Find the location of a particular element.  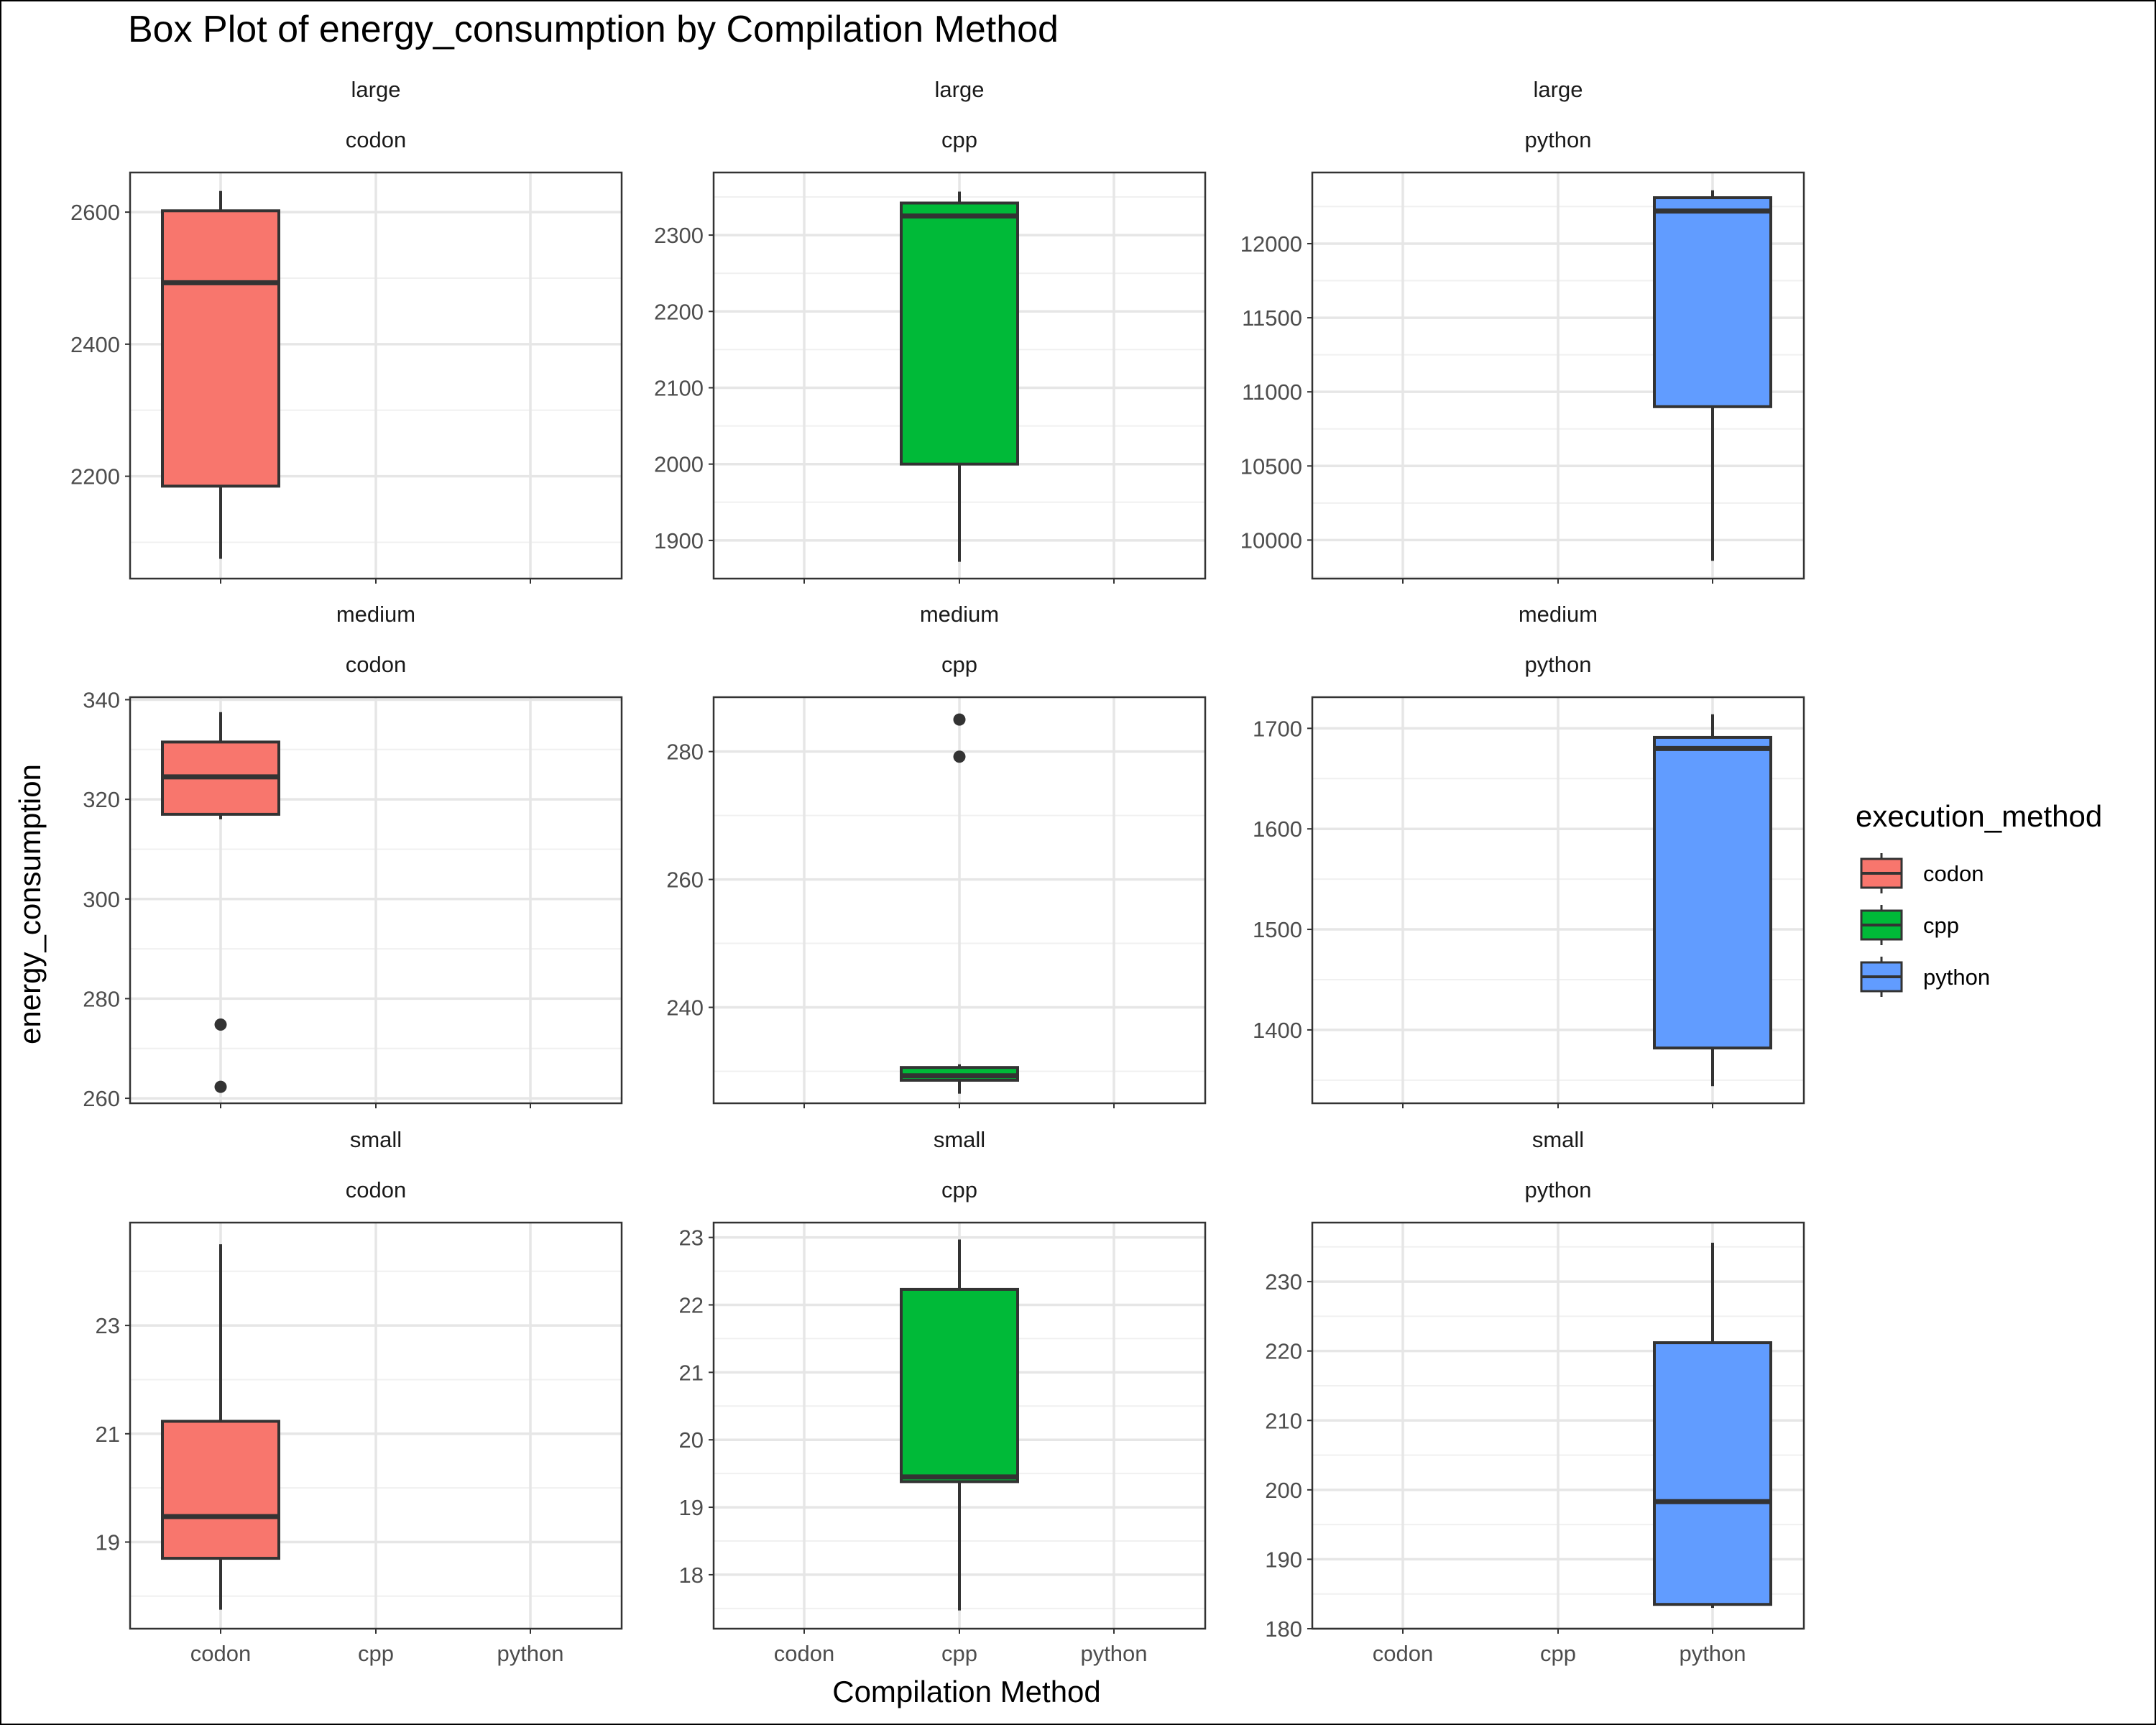

y-tick-label: 180 is located at coordinates (1283, 1629).